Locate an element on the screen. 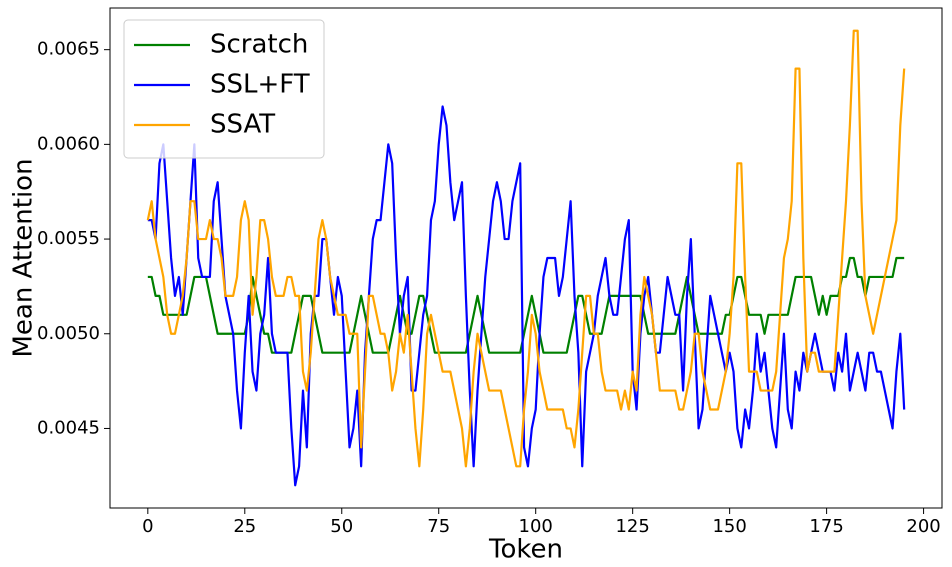 This screenshot has height=567, width=952. x-tick-label: 75 is located at coordinates (438, 526).